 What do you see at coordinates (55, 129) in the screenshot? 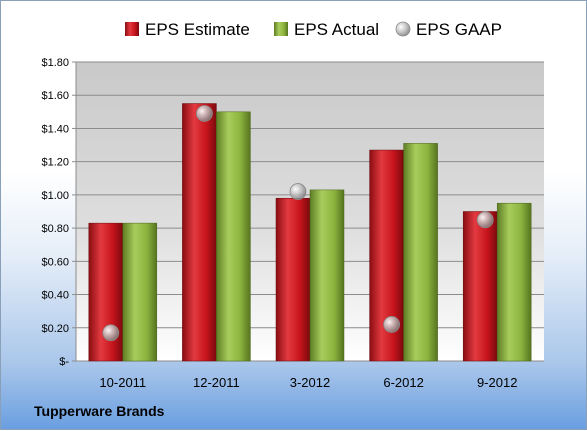
I see `y-tick-label: $1.40` at bounding box center [55, 129].